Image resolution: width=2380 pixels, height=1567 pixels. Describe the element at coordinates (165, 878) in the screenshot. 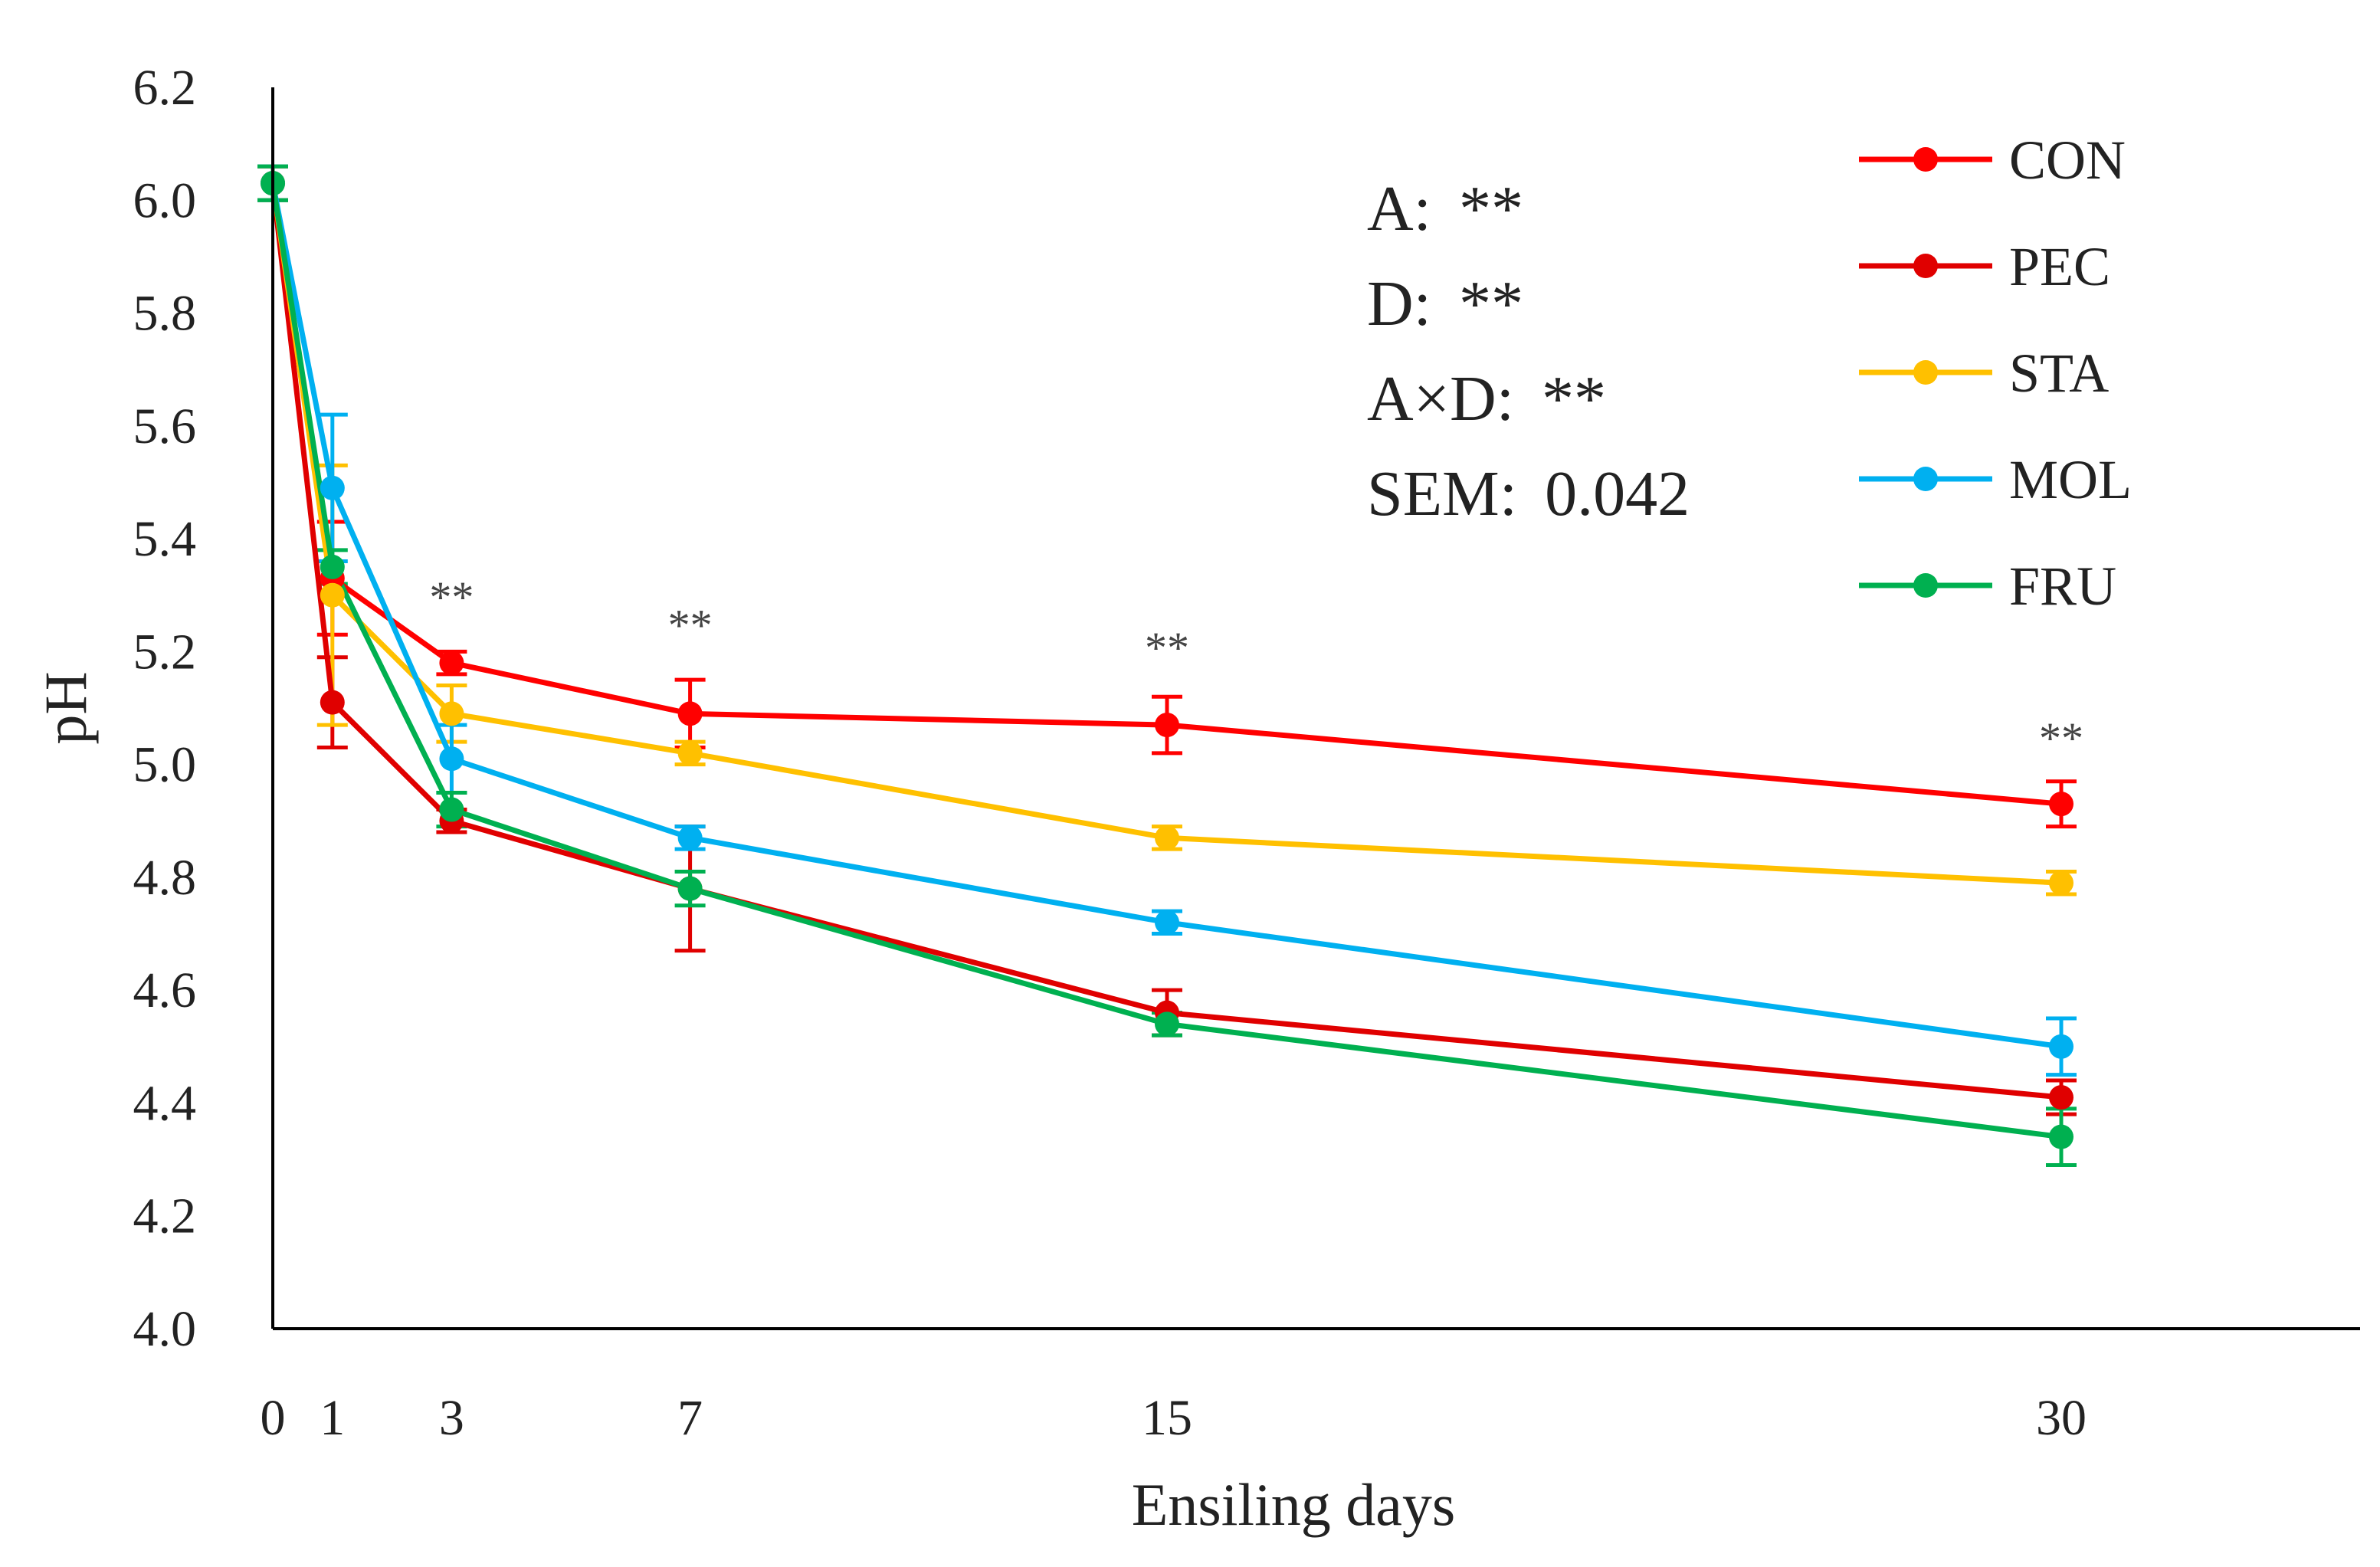

I see `y-tick-label: 4.8` at that location.